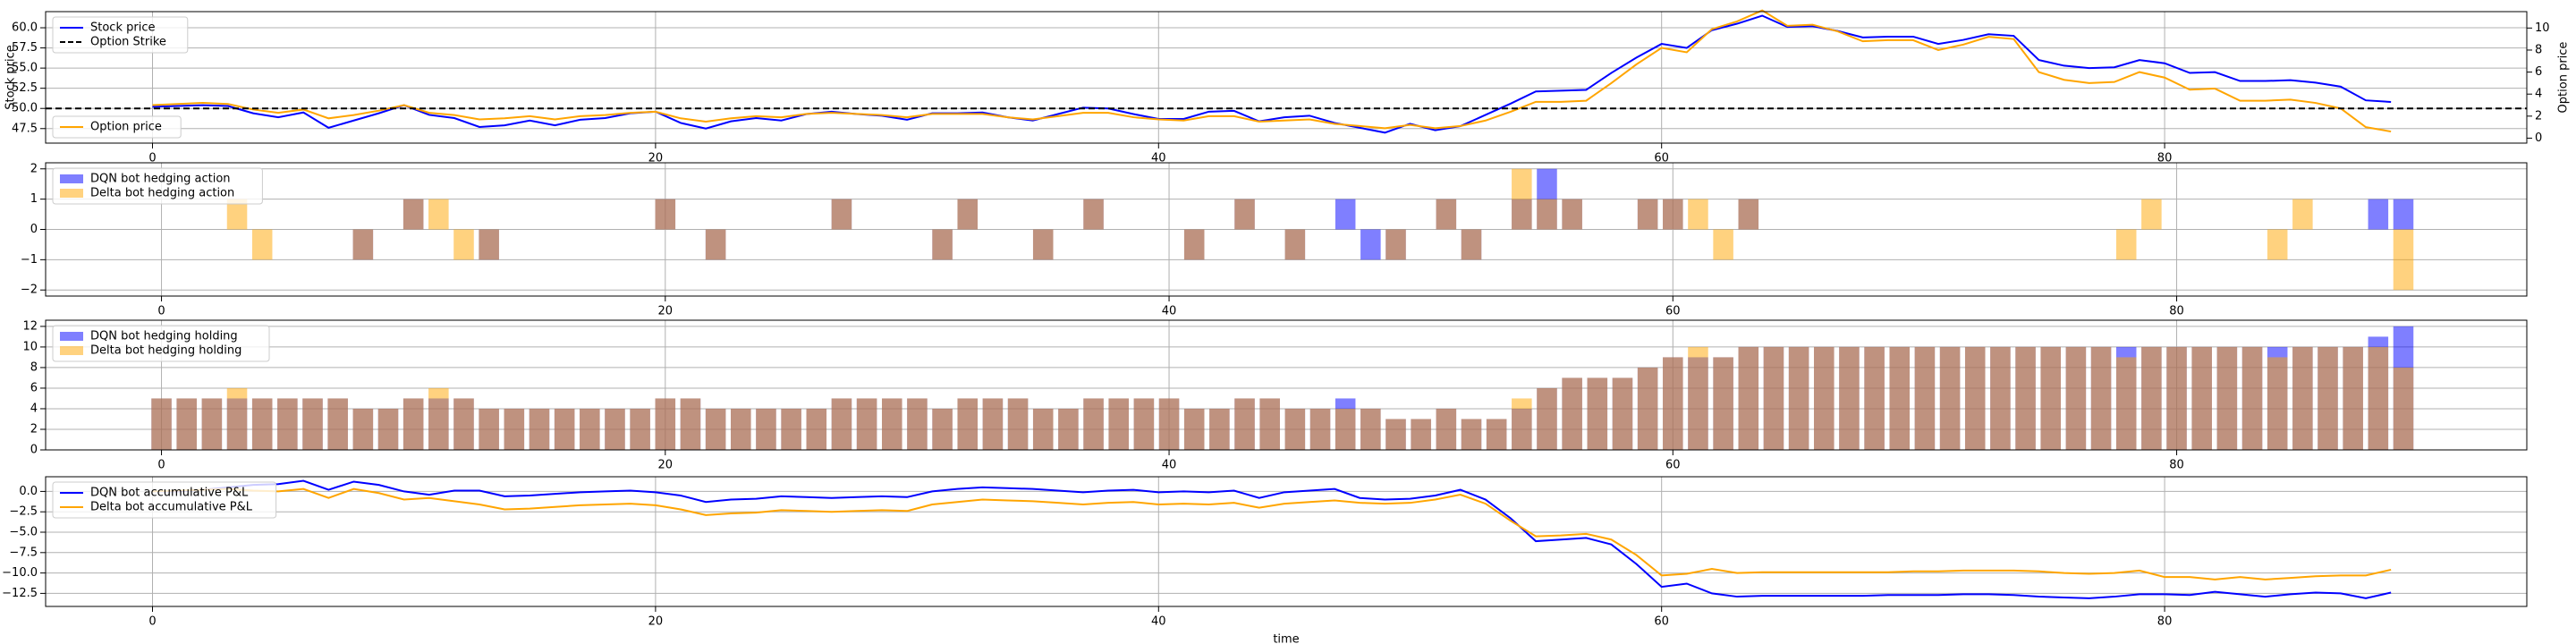 The width and height of the screenshot is (2576, 644). I want to click on y-tick-label: 8, so click(34, 367).